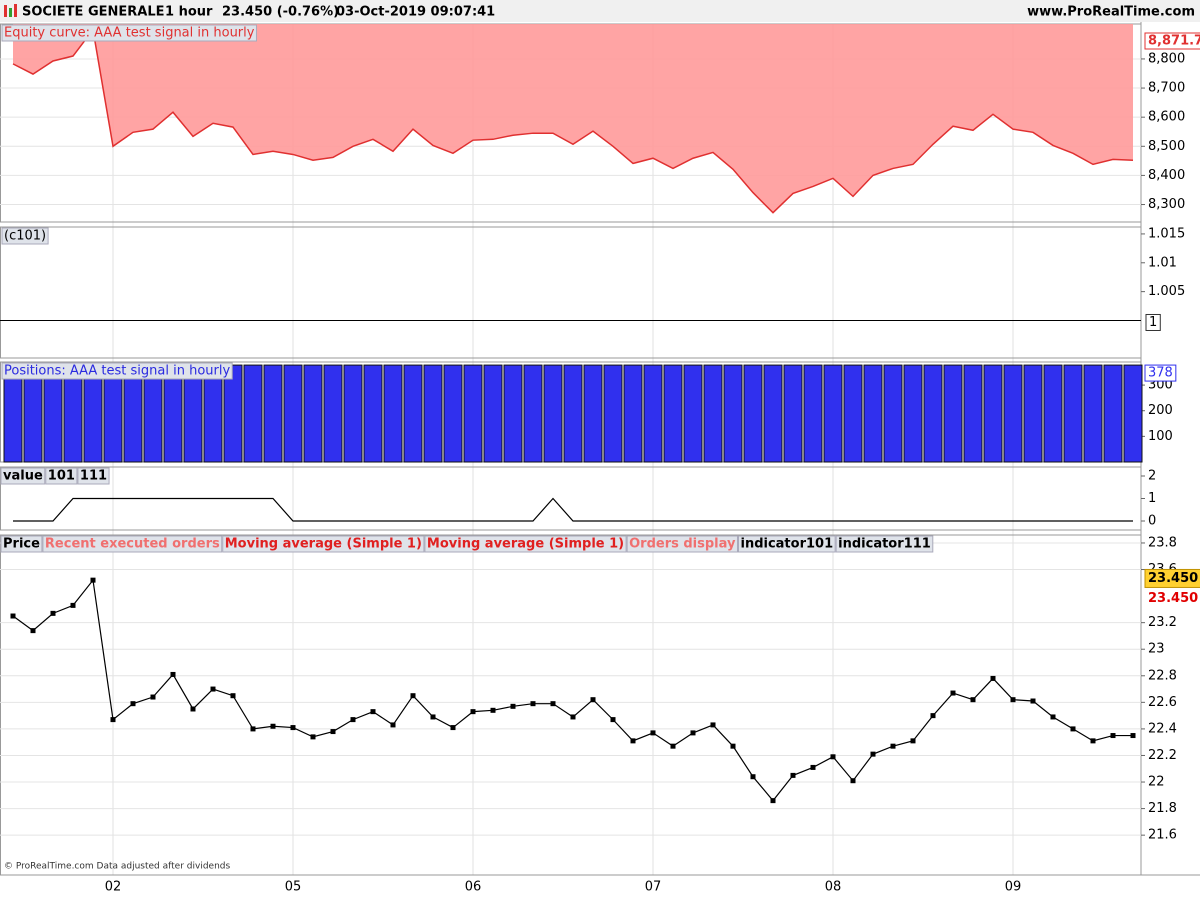  I want to click on y-tick-label: 21.8, so click(1162, 808).